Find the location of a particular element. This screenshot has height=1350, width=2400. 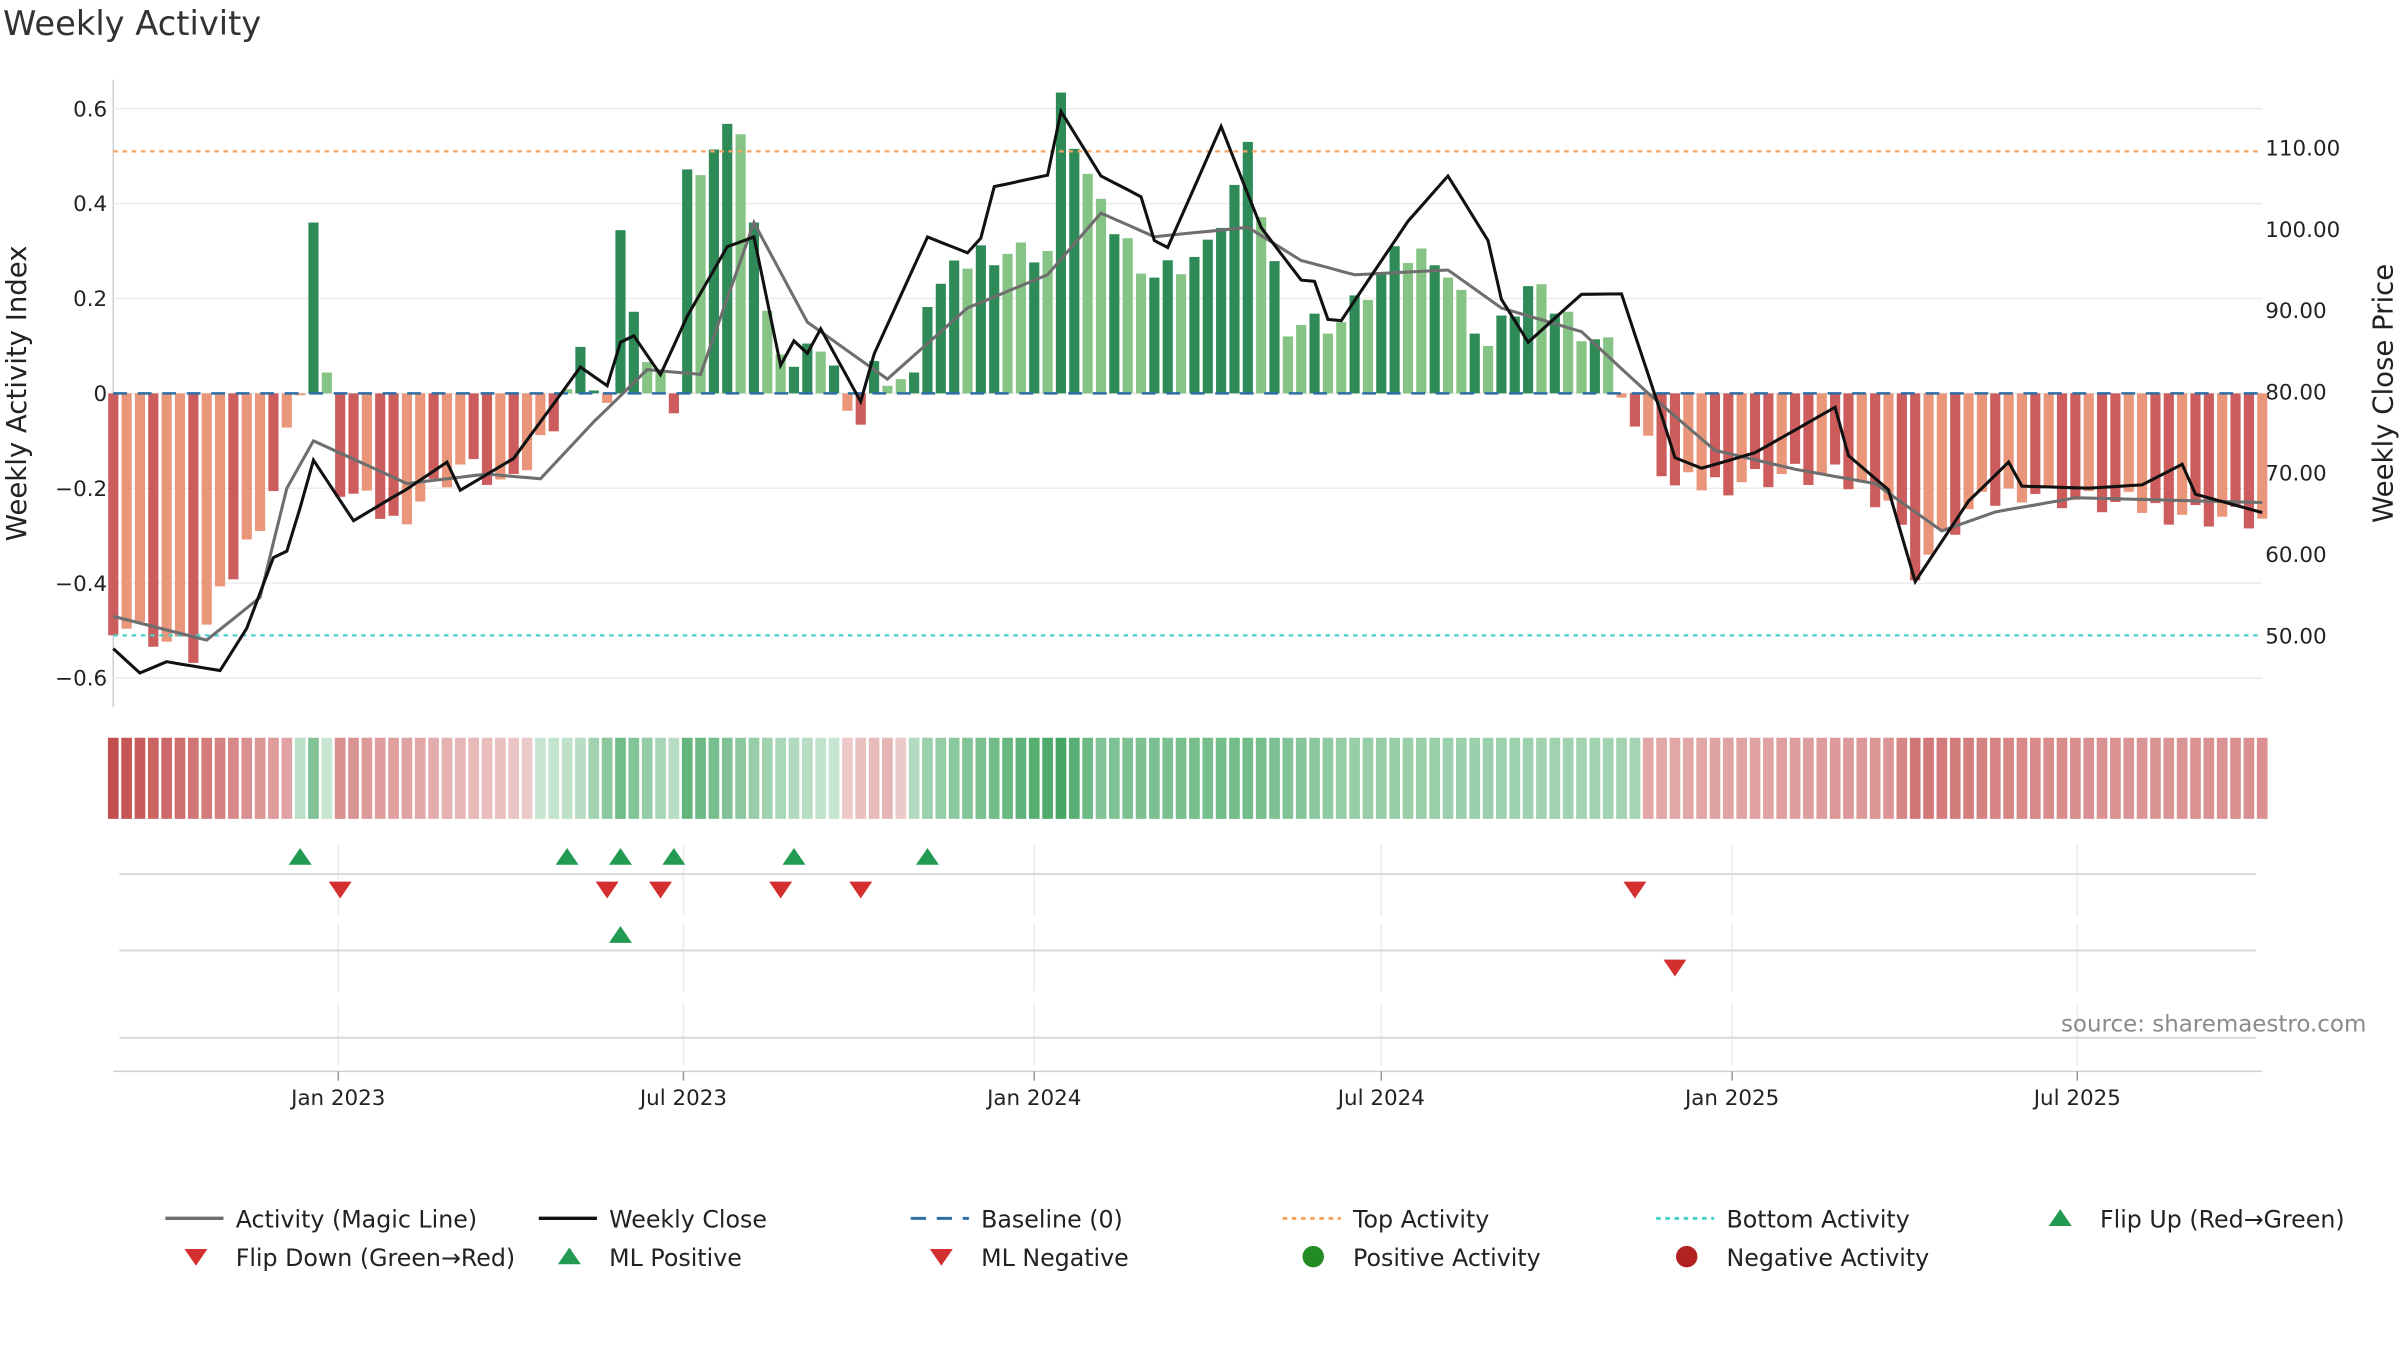

x-tick-label: Jan 2025 is located at coordinates (1731, 1098).